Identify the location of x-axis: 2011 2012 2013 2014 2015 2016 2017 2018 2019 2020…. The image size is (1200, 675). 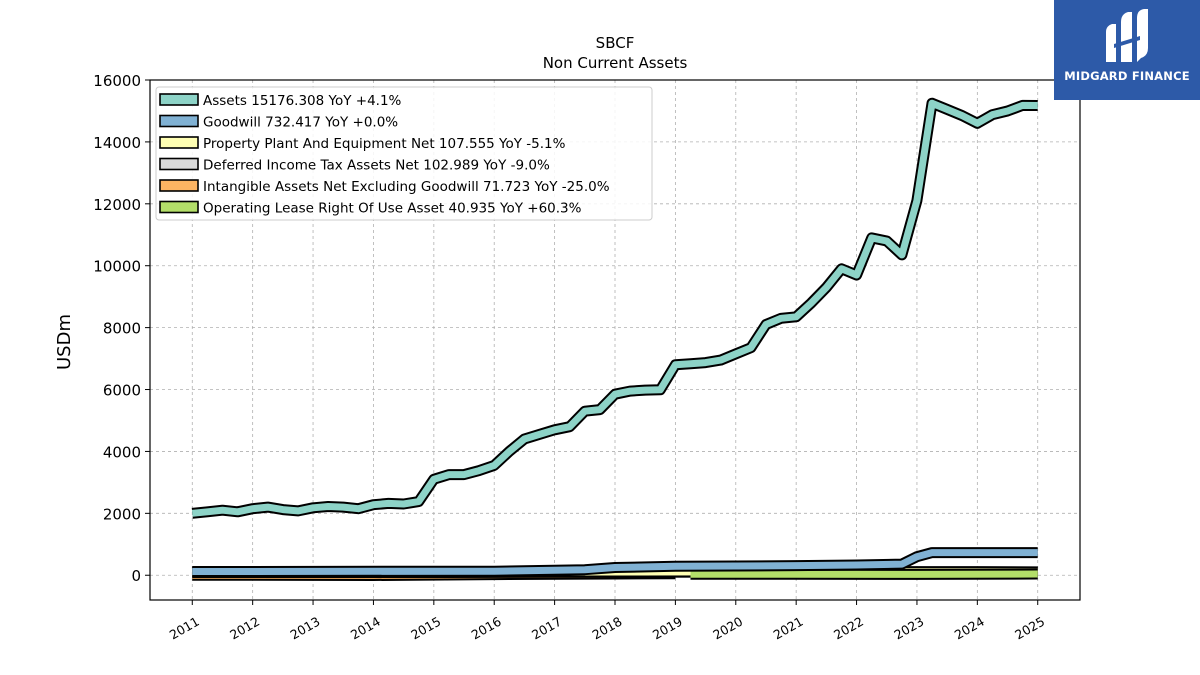
(607, 621).